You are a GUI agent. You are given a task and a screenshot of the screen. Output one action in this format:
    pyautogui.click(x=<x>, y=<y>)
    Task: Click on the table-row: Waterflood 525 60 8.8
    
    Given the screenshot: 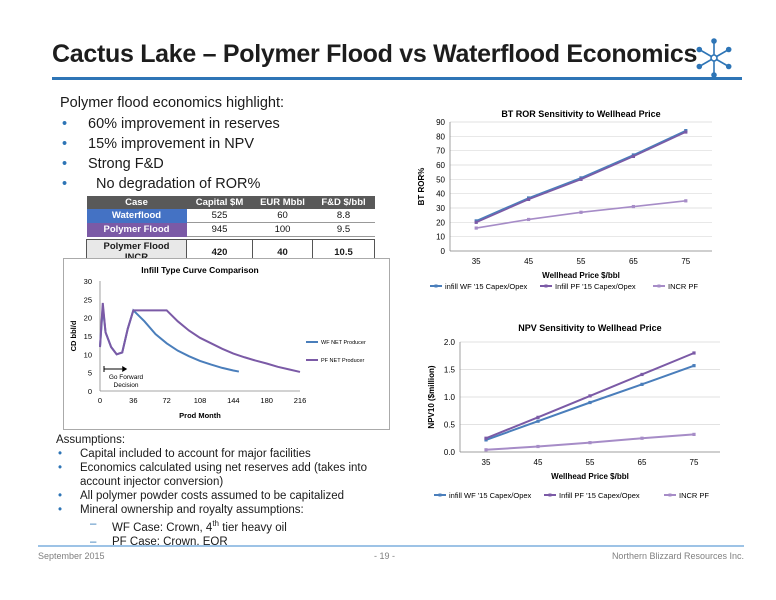 What is the action you would take?
    pyautogui.click(x=230, y=216)
    